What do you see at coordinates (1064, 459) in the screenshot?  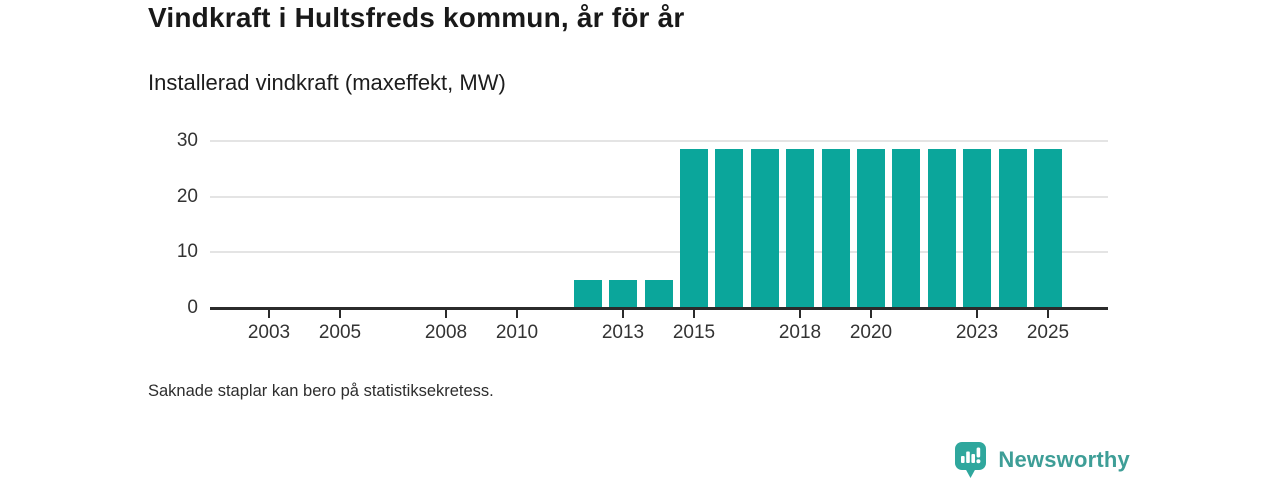 I see `newsworthy-wordmark: Newsworthy` at bounding box center [1064, 459].